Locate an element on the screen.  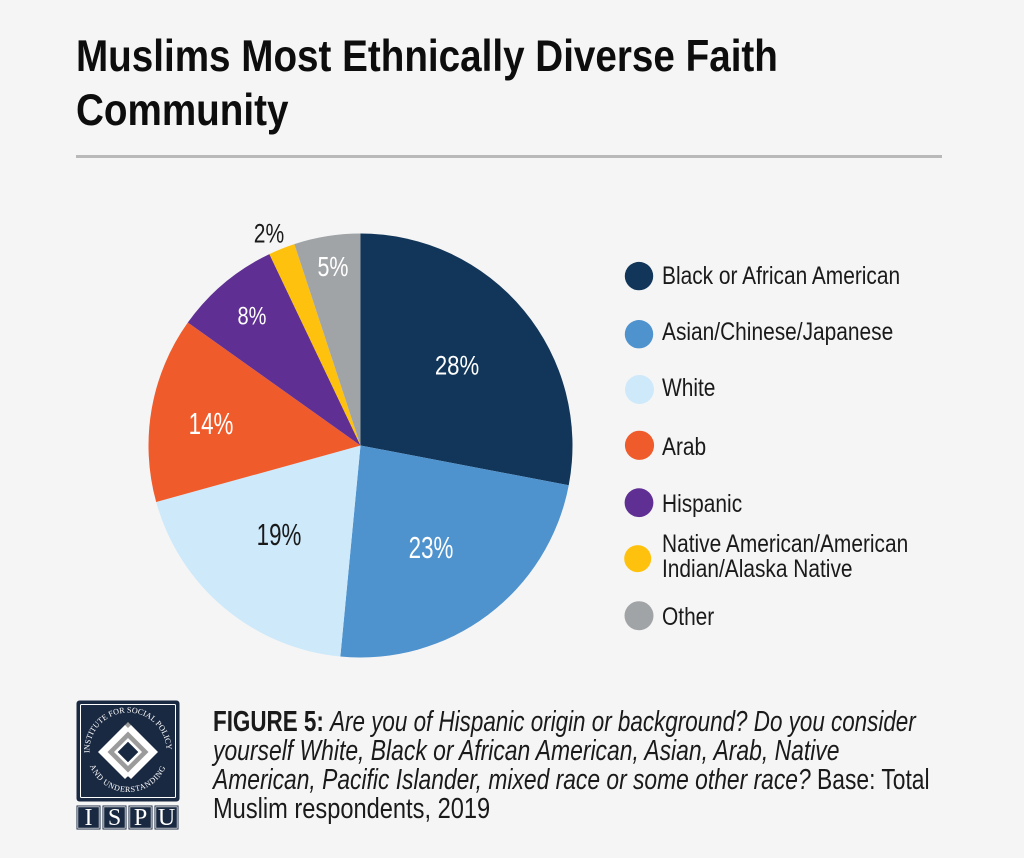
svg-text: U is located at coordinates (166, 817).